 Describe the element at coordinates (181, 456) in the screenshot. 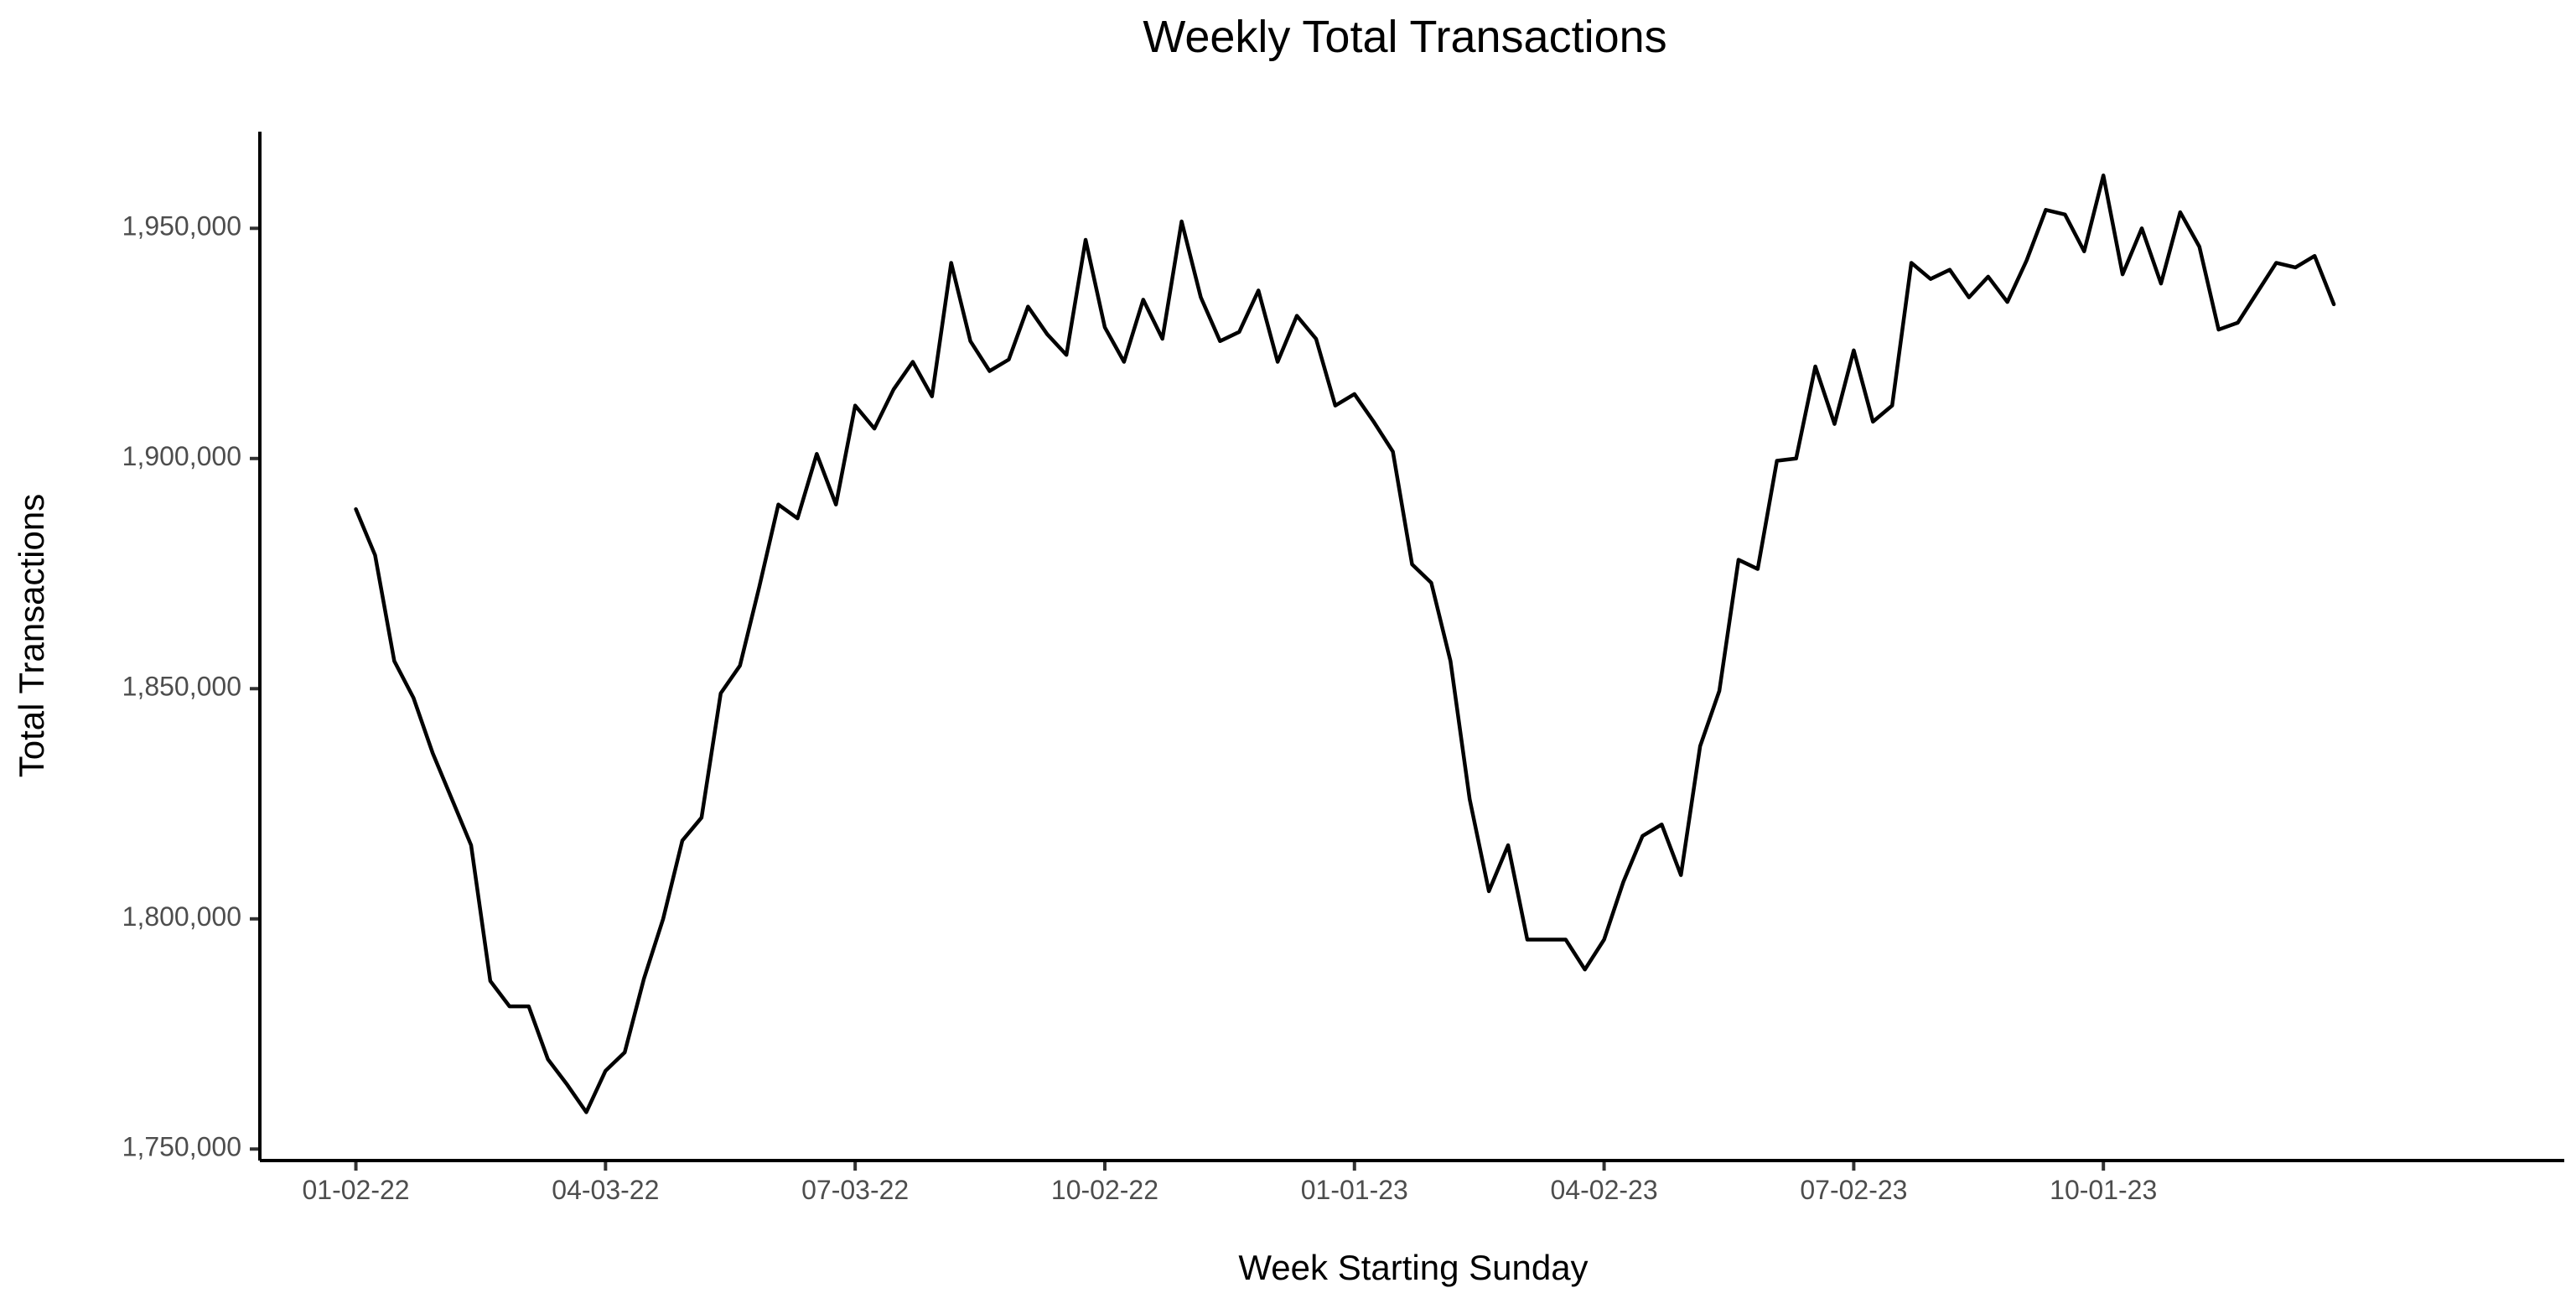

I see `y-tick-label: 1,900,000` at that location.